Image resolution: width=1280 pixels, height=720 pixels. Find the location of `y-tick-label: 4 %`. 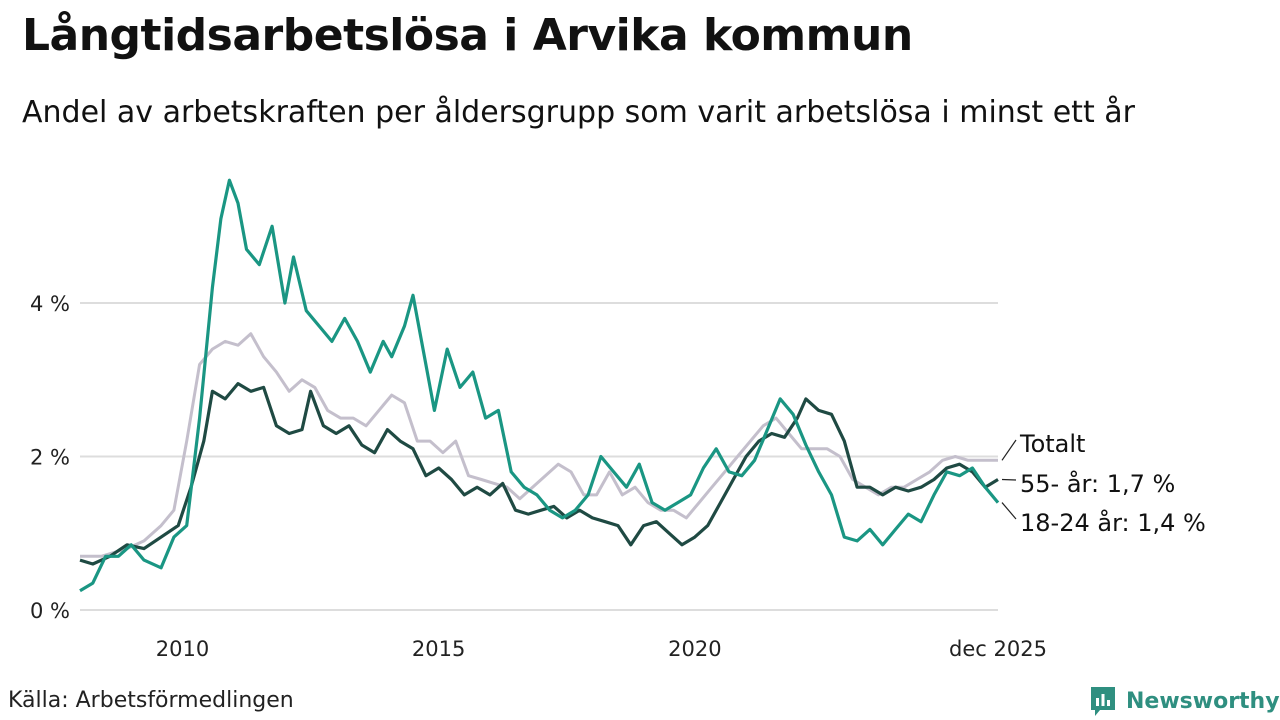

y-tick-label: 4 % is located at coordinates (50, 304).